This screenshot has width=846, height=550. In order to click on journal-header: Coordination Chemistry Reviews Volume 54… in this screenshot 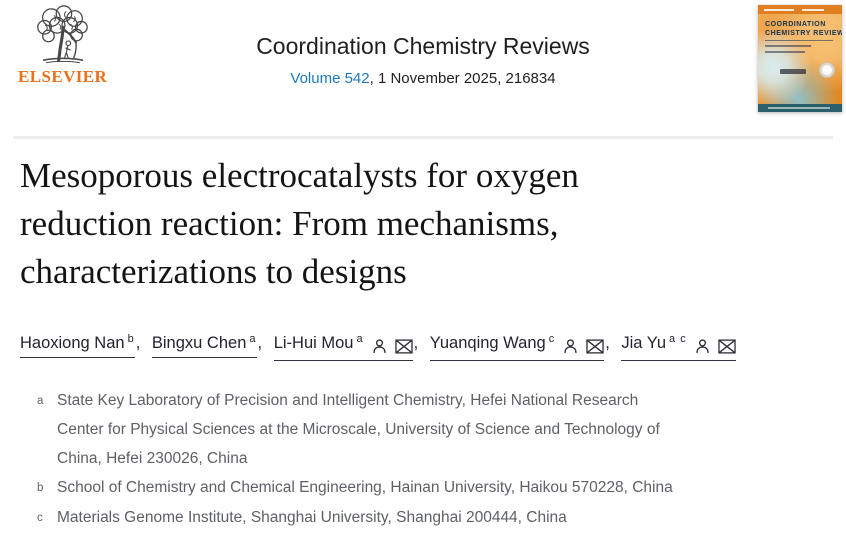, I will do `click(423, 60)`.